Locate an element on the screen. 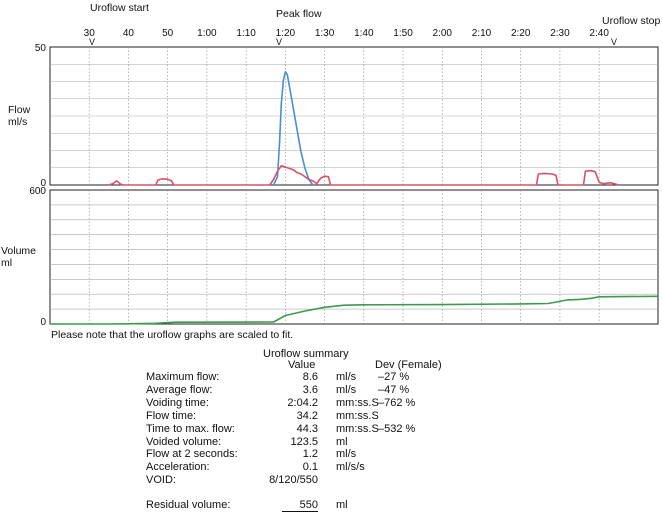 The image size is (663, 512). summary-row-label: Acceleration: is located at coordinates (178, 467).